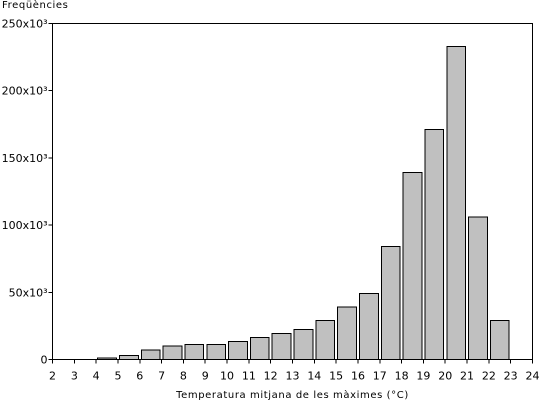 This screenshot has height=400, width=544. What do you see at coordinates (489, 376) in the screenshot?
I see `x-tick-label: 22` at bounding box center [489, 376].